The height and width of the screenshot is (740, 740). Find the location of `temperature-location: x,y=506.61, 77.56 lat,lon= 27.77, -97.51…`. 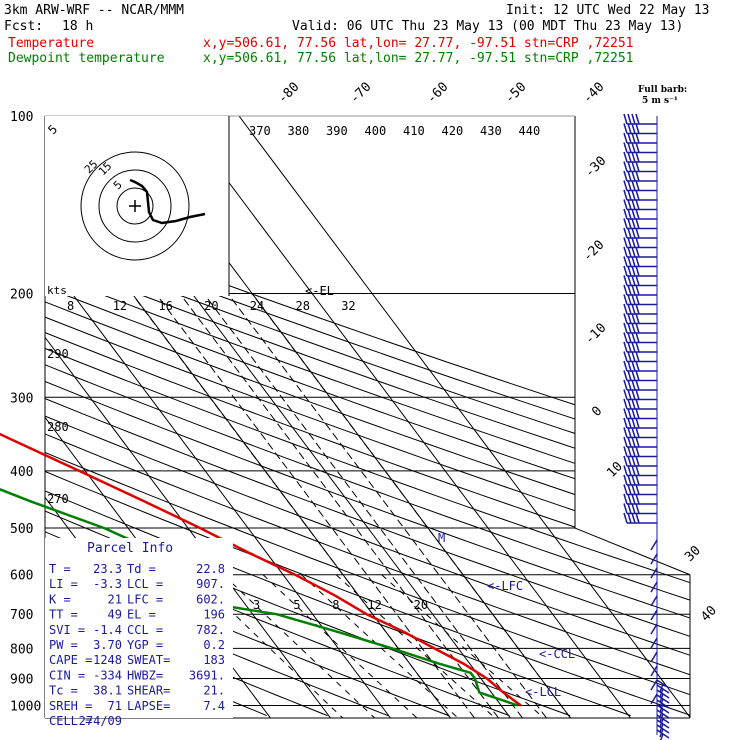

temperature-location: x,y=506.61, 77.56 lat,lon= 27.77, -97.51… is located at coordinates (418, 43).